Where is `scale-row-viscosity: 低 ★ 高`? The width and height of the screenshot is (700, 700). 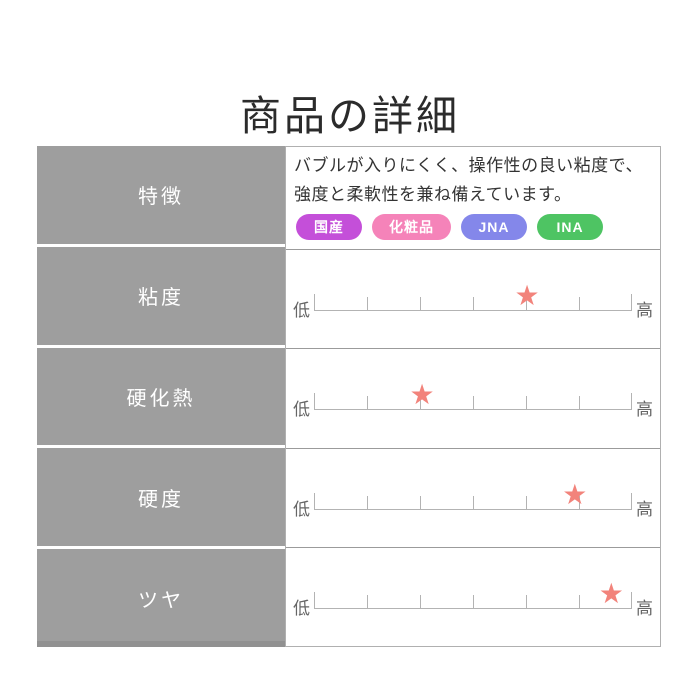 scale-row-viscosity: 低 ★ 高 is located at coordinates (473, 300).